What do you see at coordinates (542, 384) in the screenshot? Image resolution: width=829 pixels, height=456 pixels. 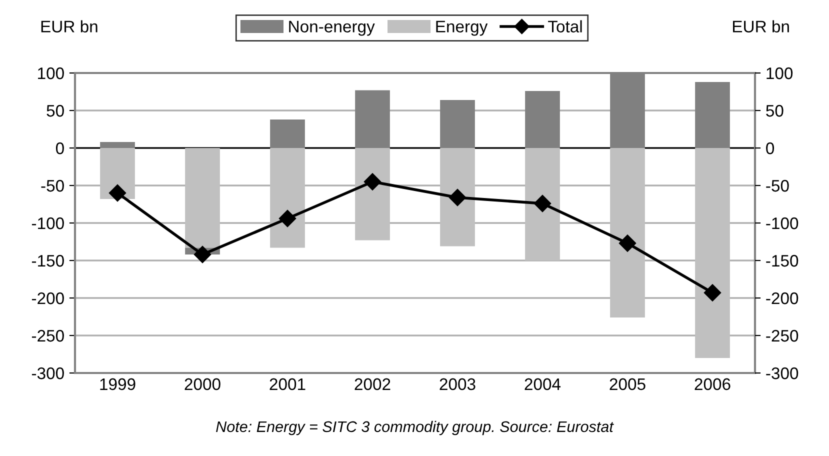 I see `x-tick-label: 2004` at bounding box center [542, 384].